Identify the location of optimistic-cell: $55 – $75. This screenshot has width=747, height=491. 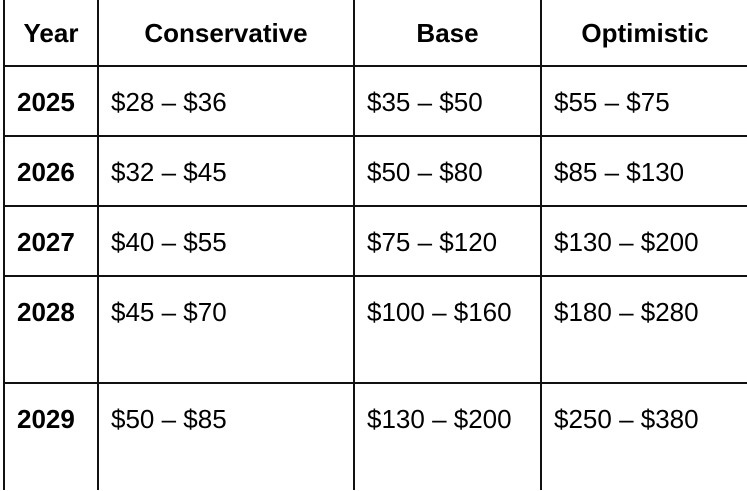
(643, 101).